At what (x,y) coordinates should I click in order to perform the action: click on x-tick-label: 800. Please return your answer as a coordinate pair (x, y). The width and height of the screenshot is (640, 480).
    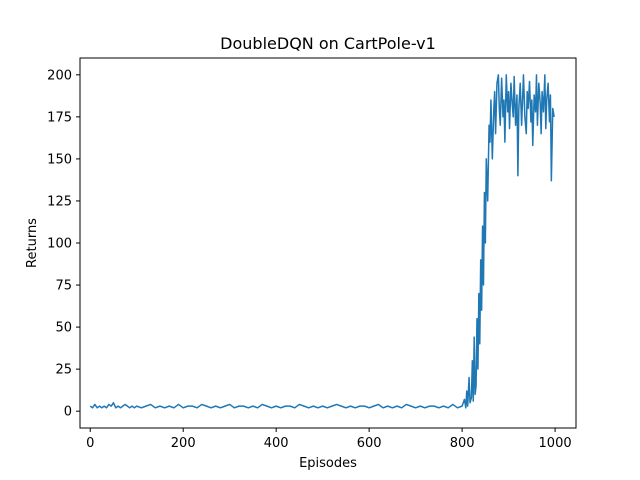
    Looking at the image, I should click on (462, 443).